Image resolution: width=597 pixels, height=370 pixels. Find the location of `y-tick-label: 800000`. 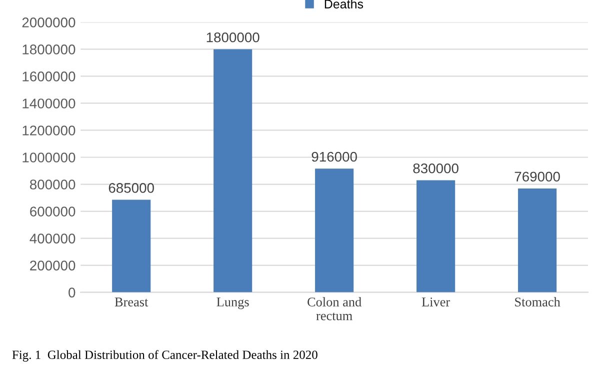

y-tick-label: 800000 is located at coordinates (53, 185).